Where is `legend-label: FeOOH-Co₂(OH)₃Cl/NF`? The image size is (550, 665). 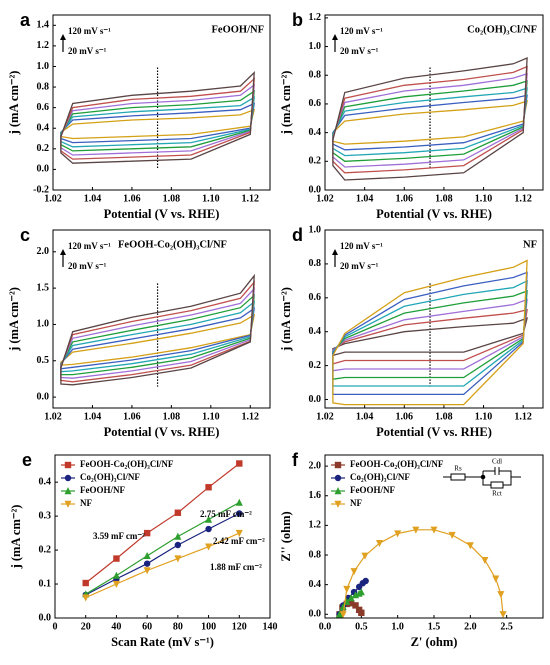 legend-label: FeOOH-Co₂(OH)₃Cl/NF is located at coordinates (397, 464).